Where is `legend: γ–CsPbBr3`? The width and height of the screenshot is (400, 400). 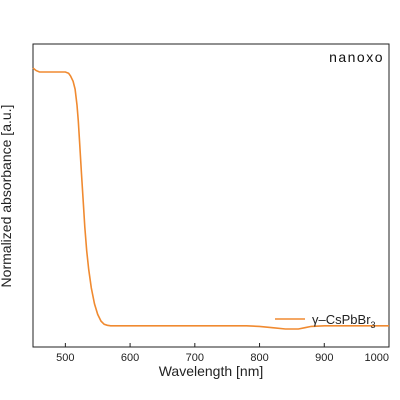
legend: γ–CsPbBr3 is located at coordinates (325, 321).